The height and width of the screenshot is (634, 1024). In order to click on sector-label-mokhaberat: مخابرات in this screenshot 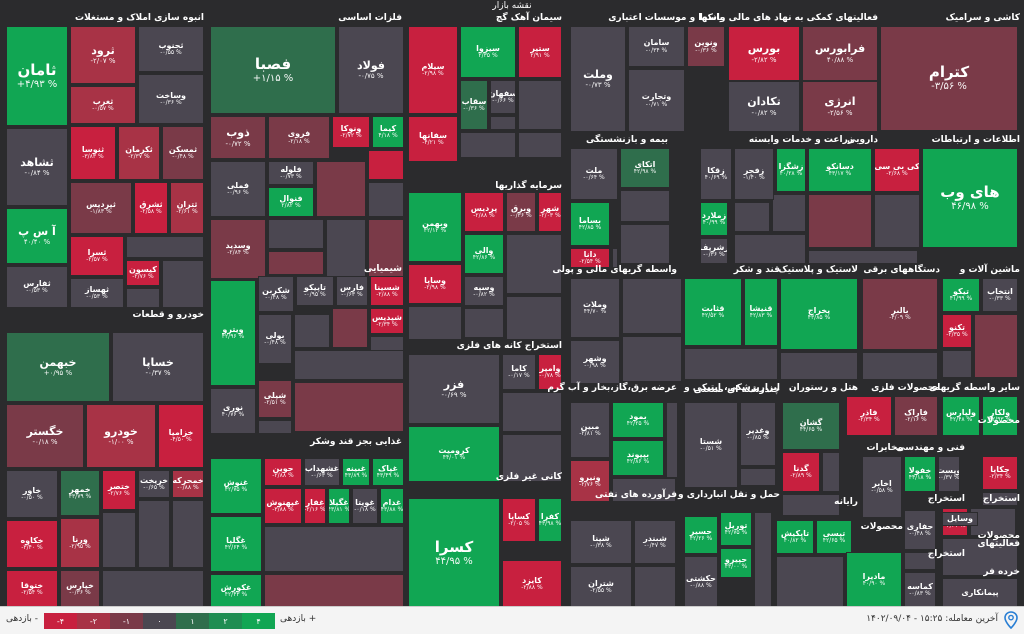, I will do `click(884, 448)`.